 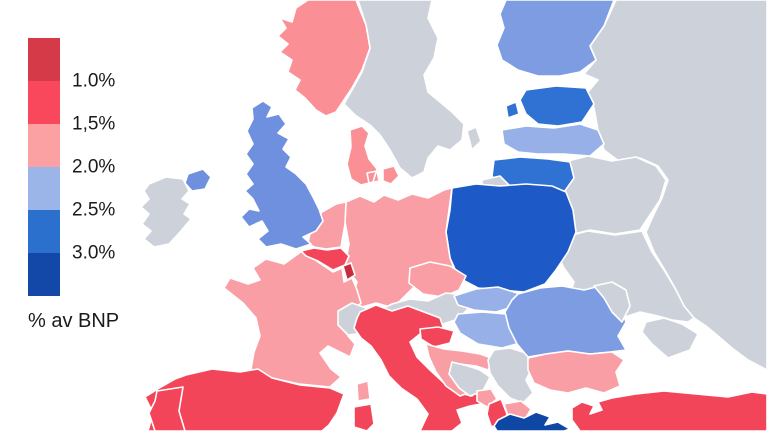 I want to click on legend: 1.0% 1,5% 2.0% 2.5% 3.0% % av BNP, so click(x=103, y=185).